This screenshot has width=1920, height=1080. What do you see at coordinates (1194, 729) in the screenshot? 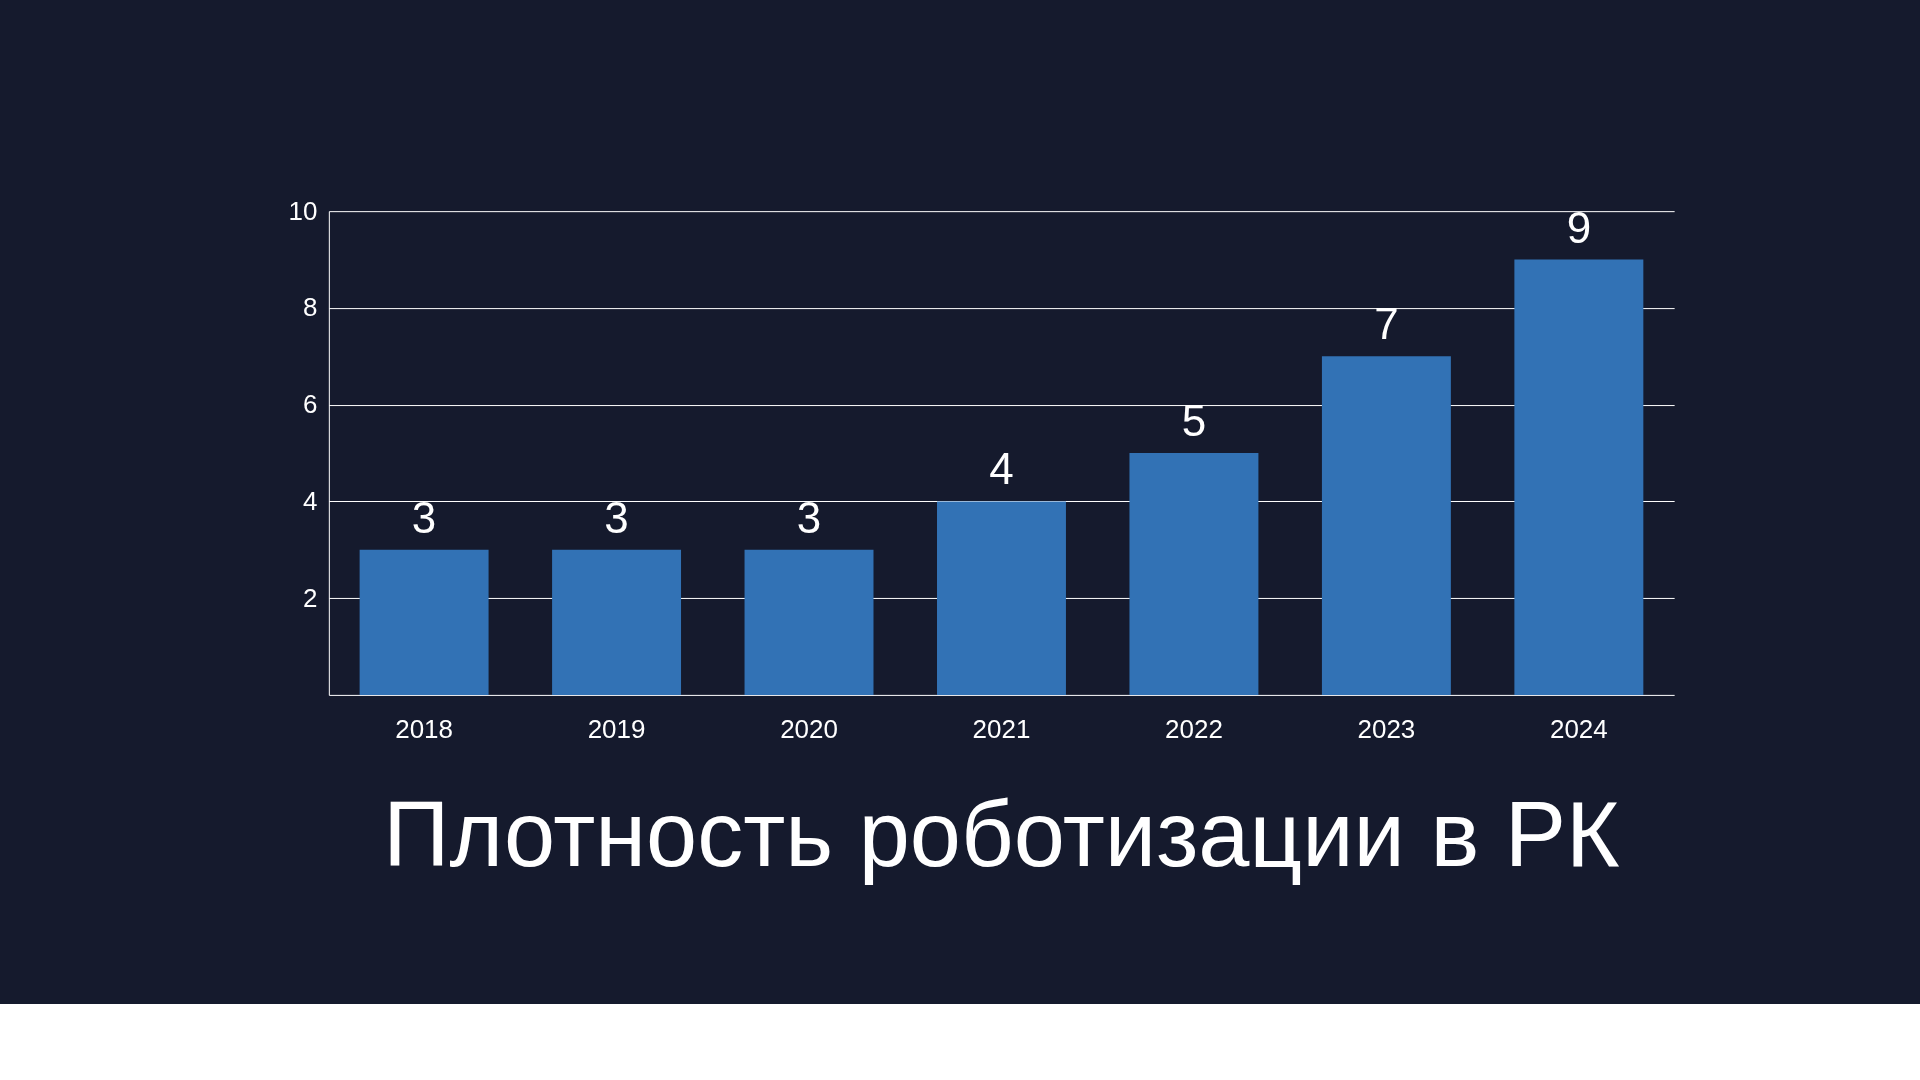
I see `x-tick-label: 2022` at bounding box center [1194, 729].